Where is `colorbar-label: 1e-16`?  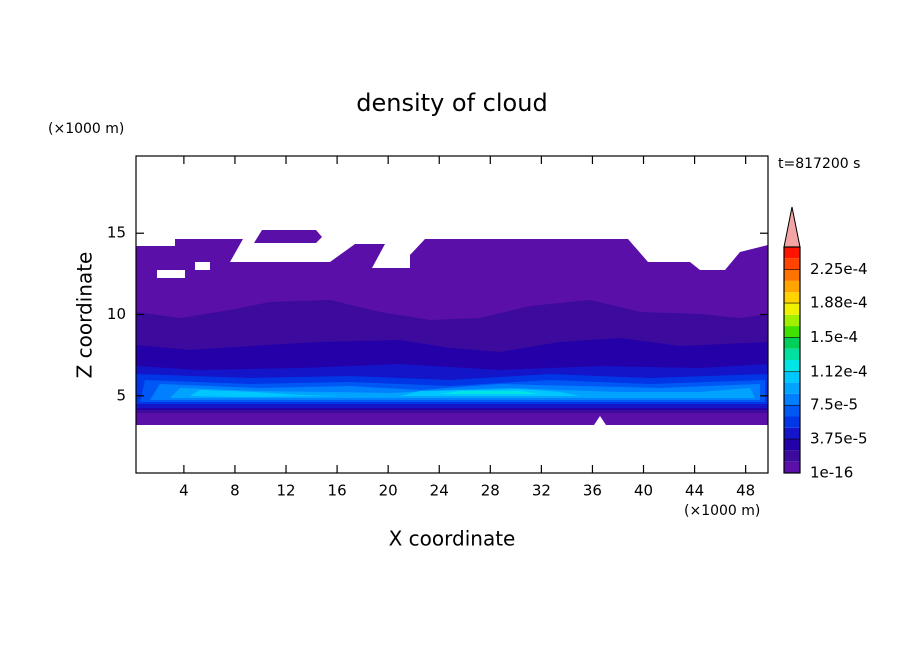 colorbar-label: 1e-16 is located at coordinates (831, 473).